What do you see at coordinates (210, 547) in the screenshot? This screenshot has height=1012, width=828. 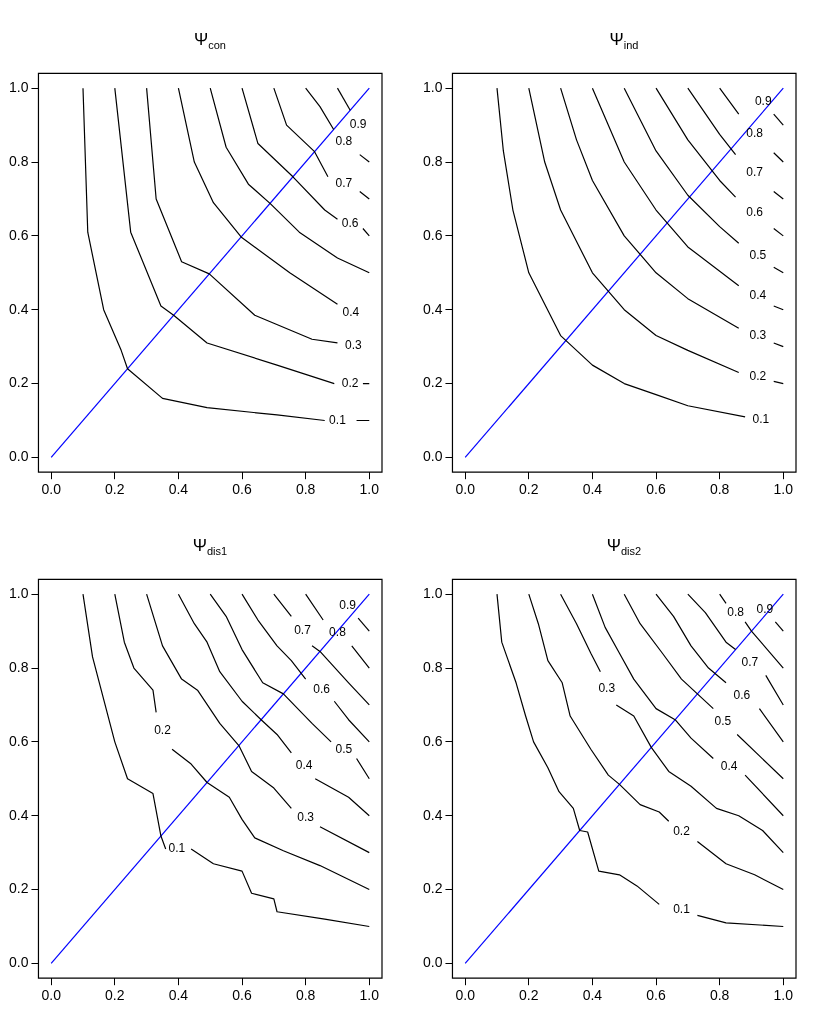 I see `chart-title: Ψ$_{dis1}$` at bounding box center [210, 547].